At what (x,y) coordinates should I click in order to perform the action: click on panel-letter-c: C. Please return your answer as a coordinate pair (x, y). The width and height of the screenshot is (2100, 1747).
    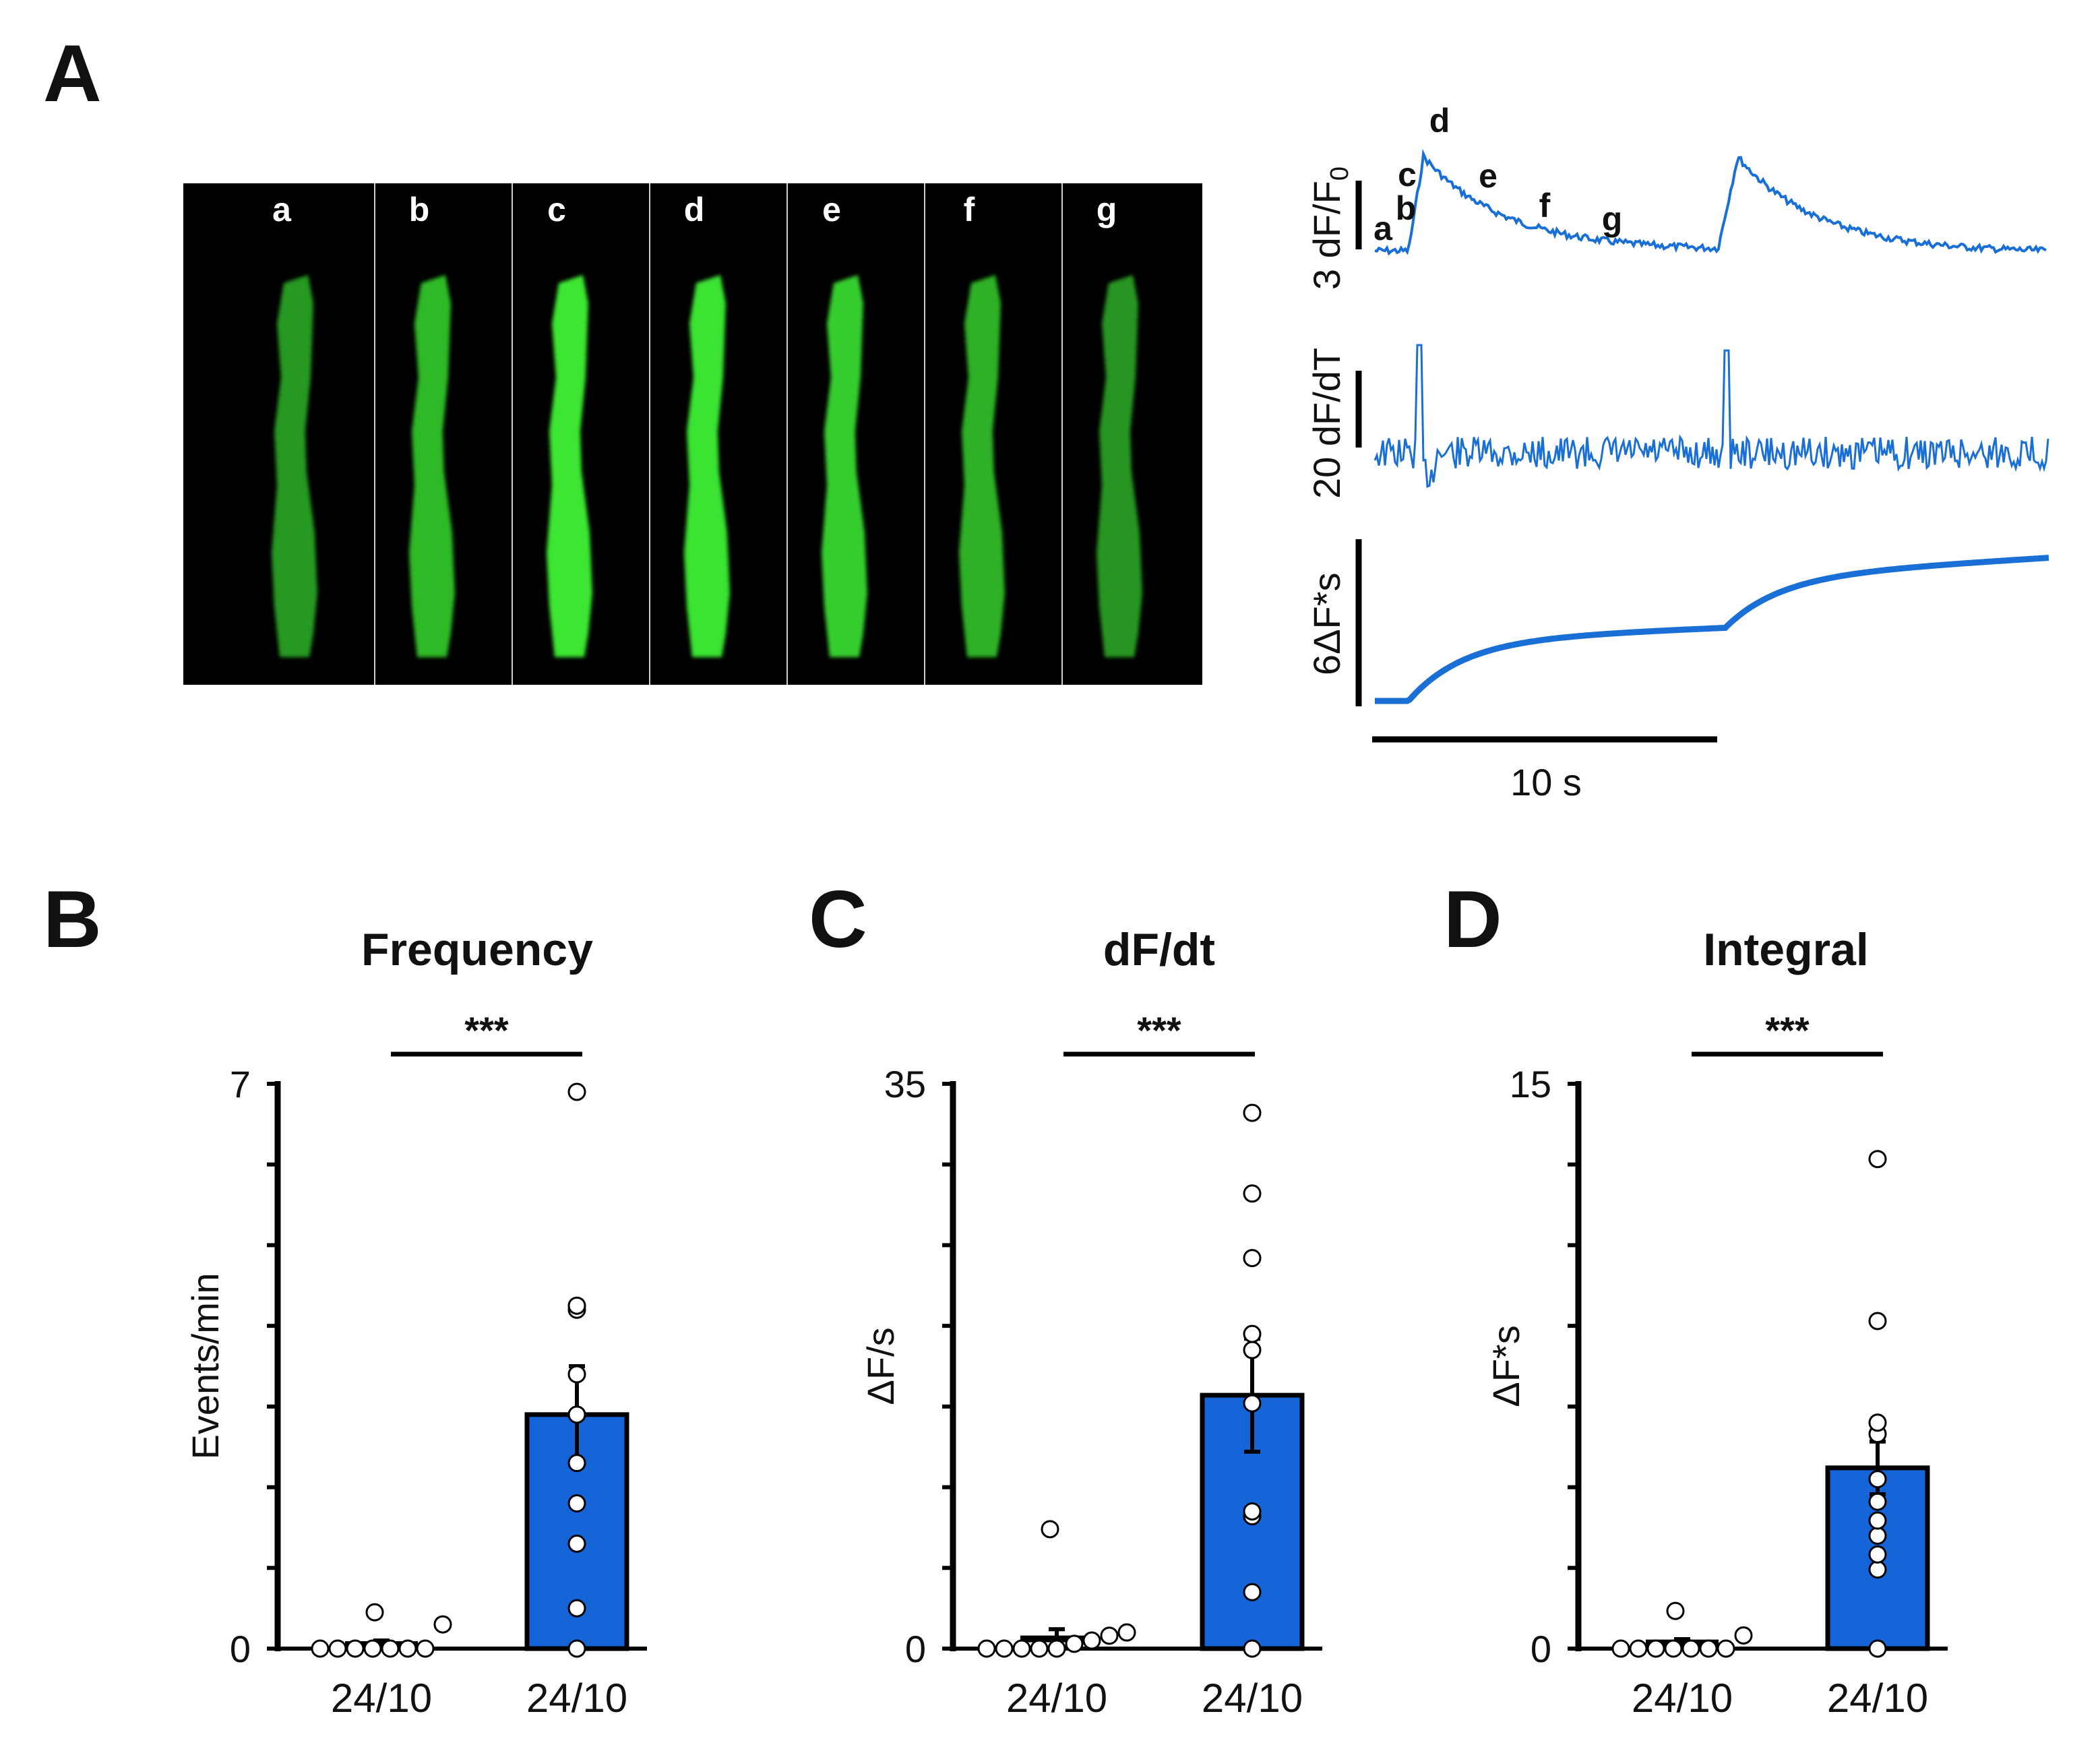
    Looking at the image, I should click on (838, 919).